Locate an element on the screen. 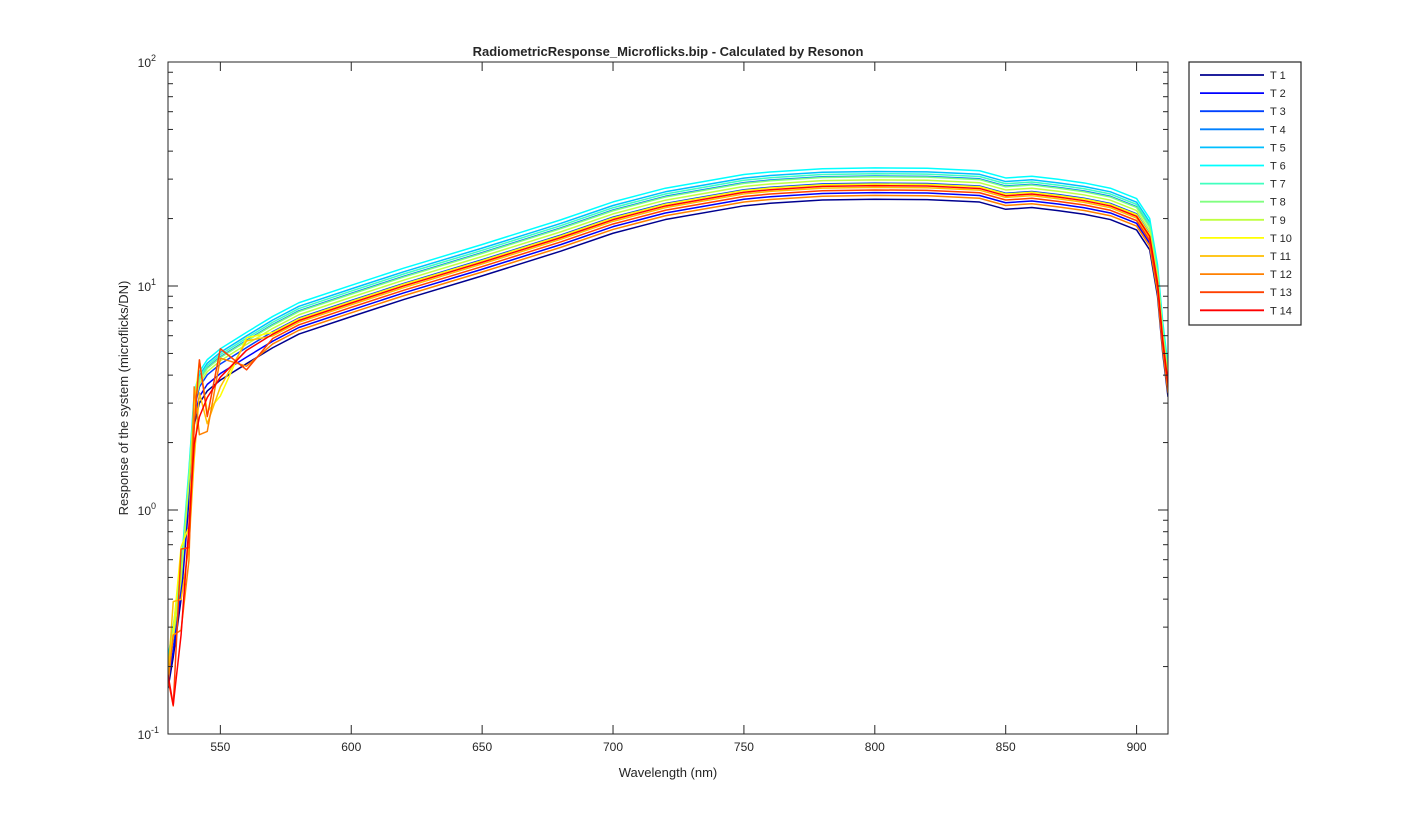 This screenshot has width=1425, height=825. legend-label: T 9 is located at coordinates (1278, 221).